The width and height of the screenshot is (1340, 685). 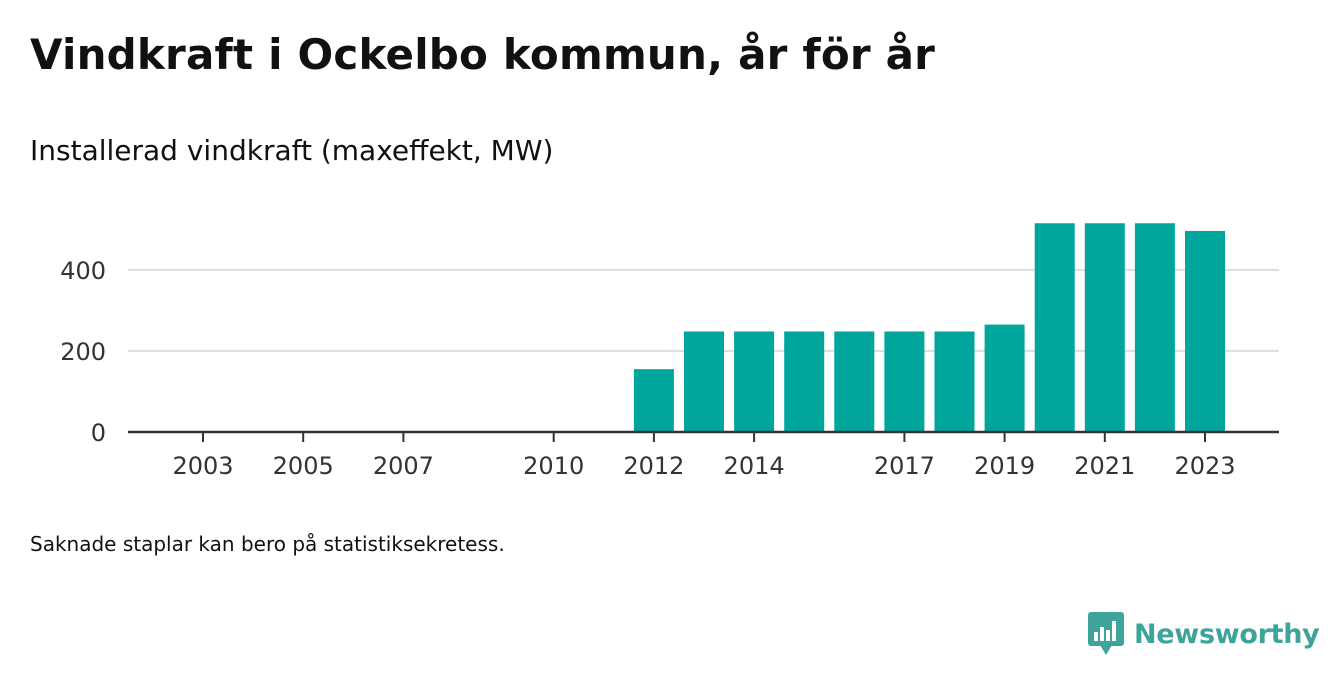 What do you see at coordinates (653, 466) in the screenshot?
I see `x-tick-label: 2012` at bounding box center [653, 466].